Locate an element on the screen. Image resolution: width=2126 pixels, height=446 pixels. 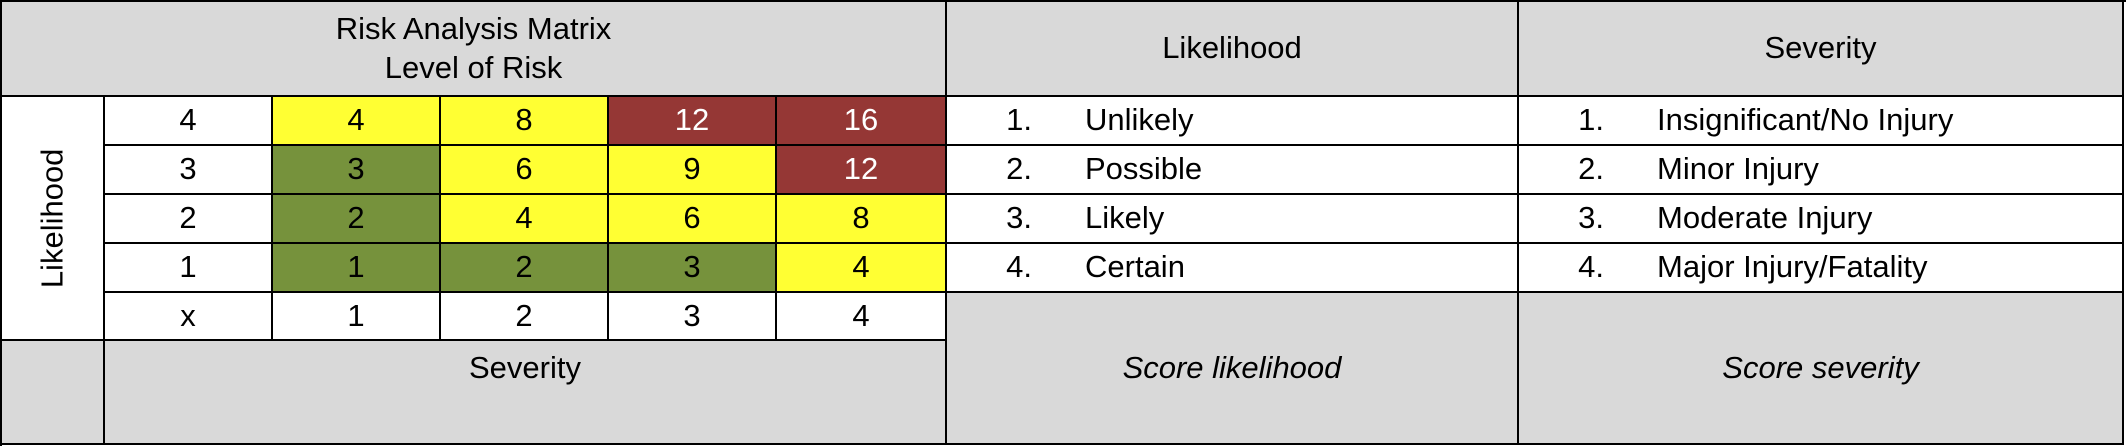
severity-item-number: 2. is located at coordinates (1591, 169).